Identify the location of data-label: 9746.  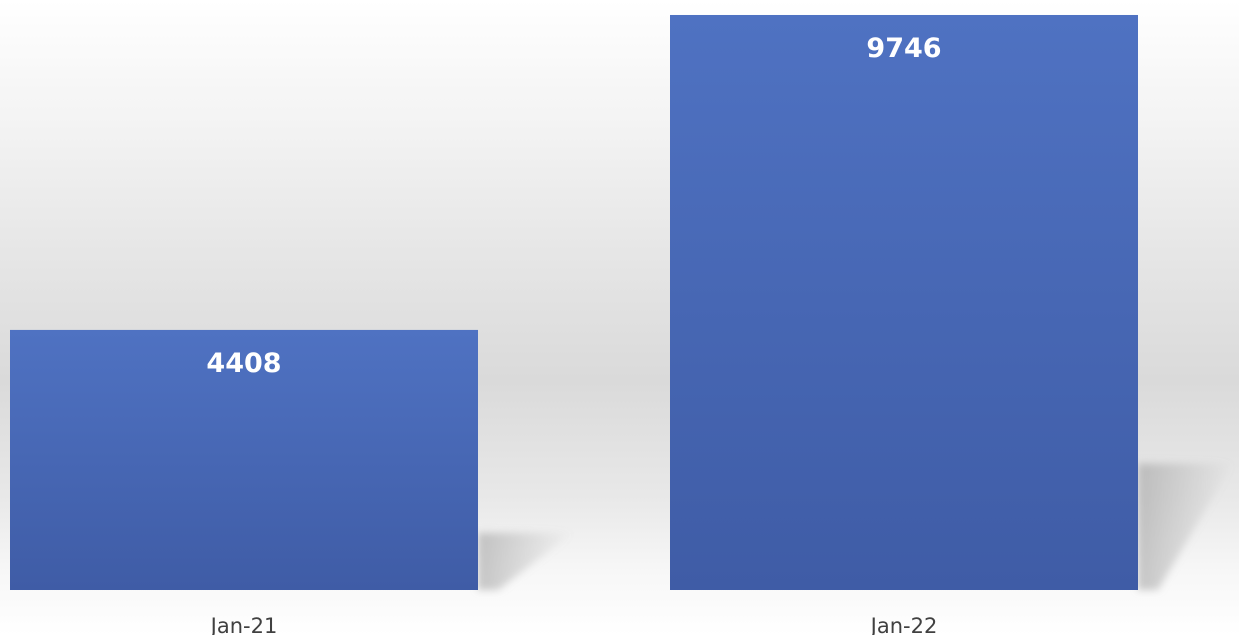
(903, 48).